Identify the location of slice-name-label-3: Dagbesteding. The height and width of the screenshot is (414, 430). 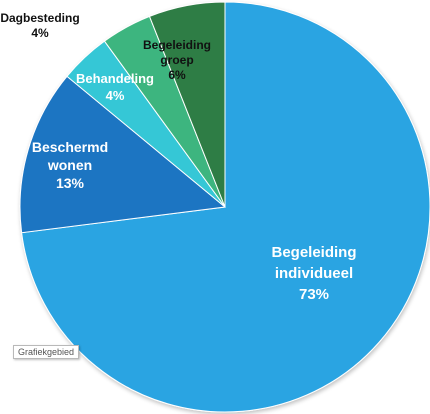
(39, 18).